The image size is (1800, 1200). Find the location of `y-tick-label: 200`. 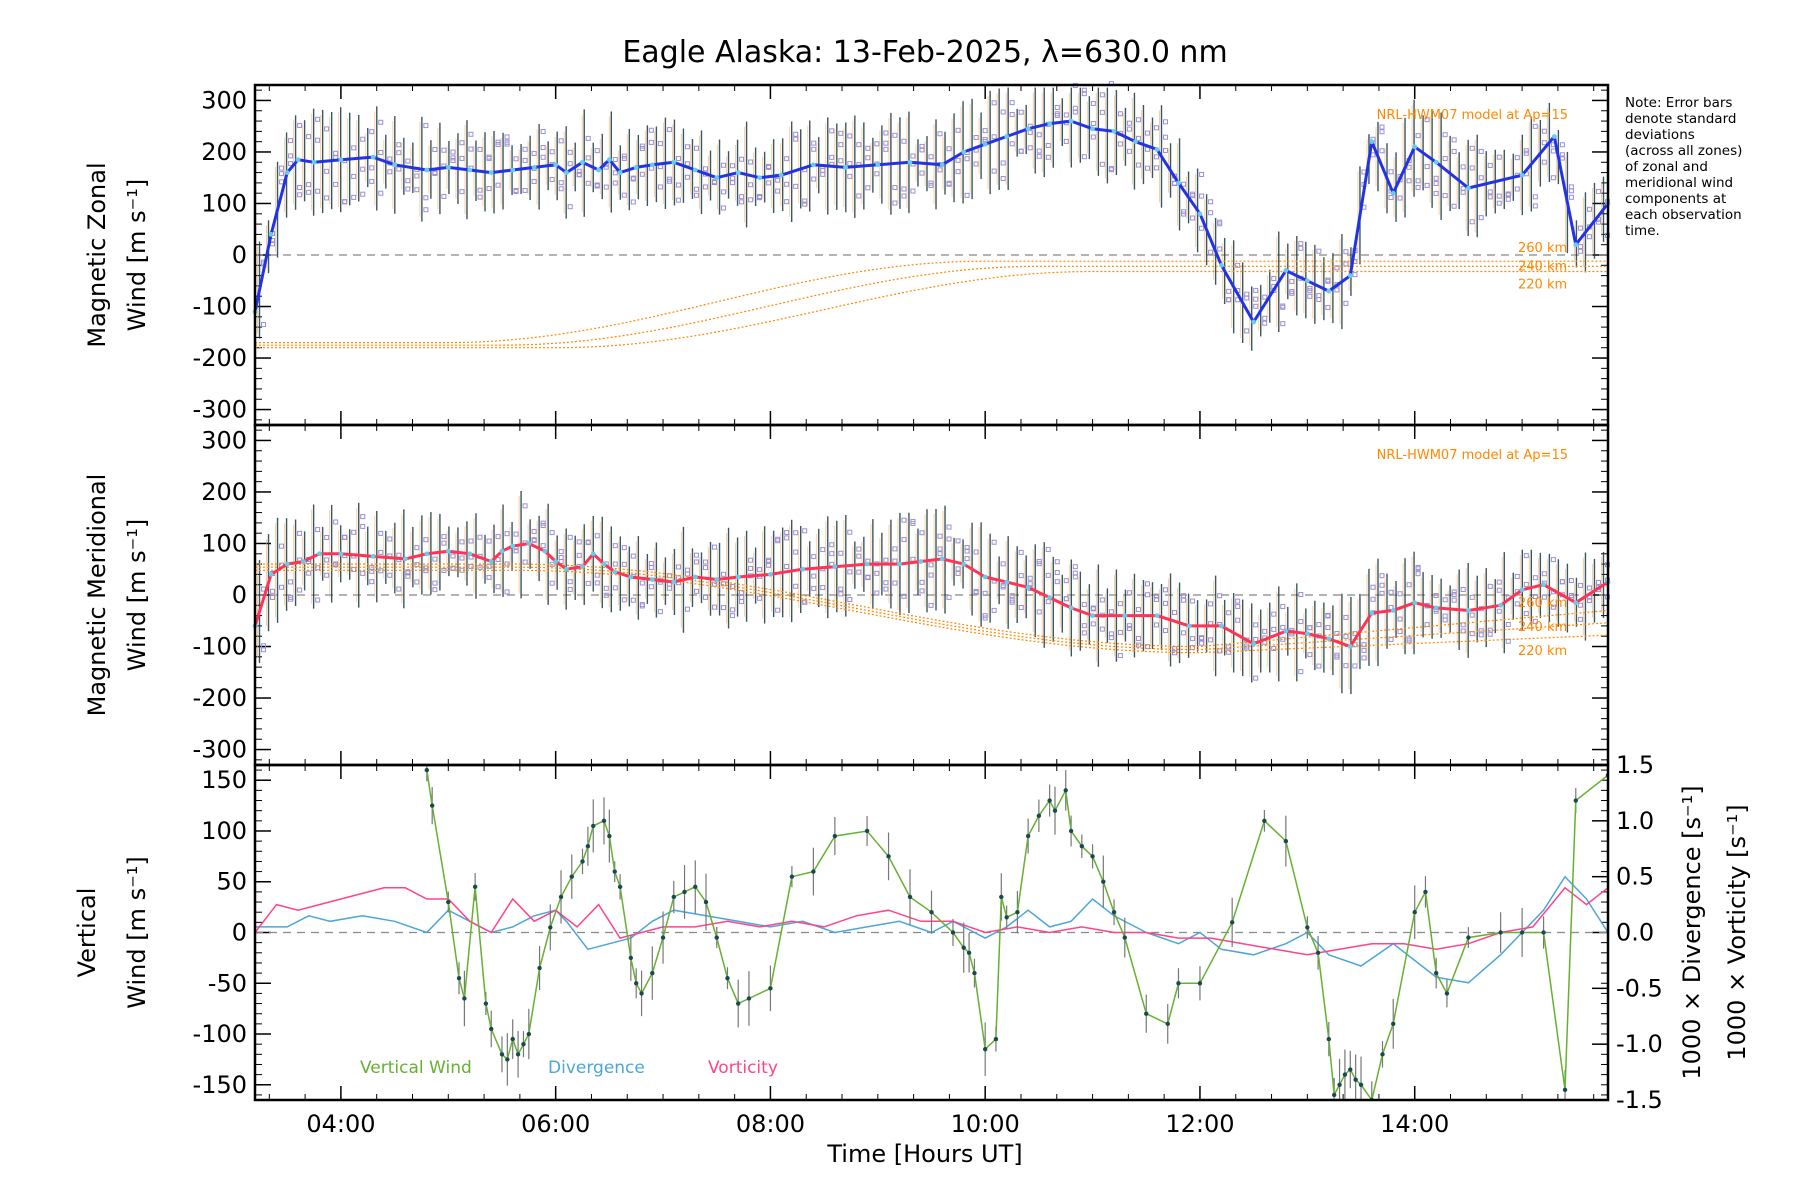

y-tick-label: 200 is located at coordinates (224, 152).